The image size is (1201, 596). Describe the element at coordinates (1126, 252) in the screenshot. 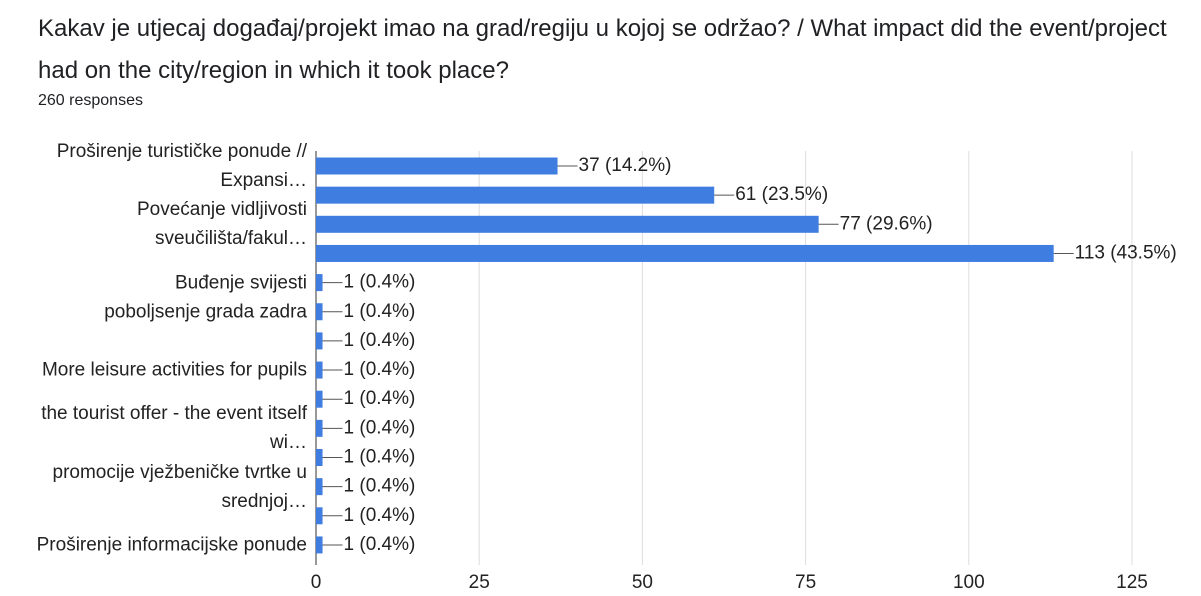

I see `value-label: 113 (43.5%)` at that location.